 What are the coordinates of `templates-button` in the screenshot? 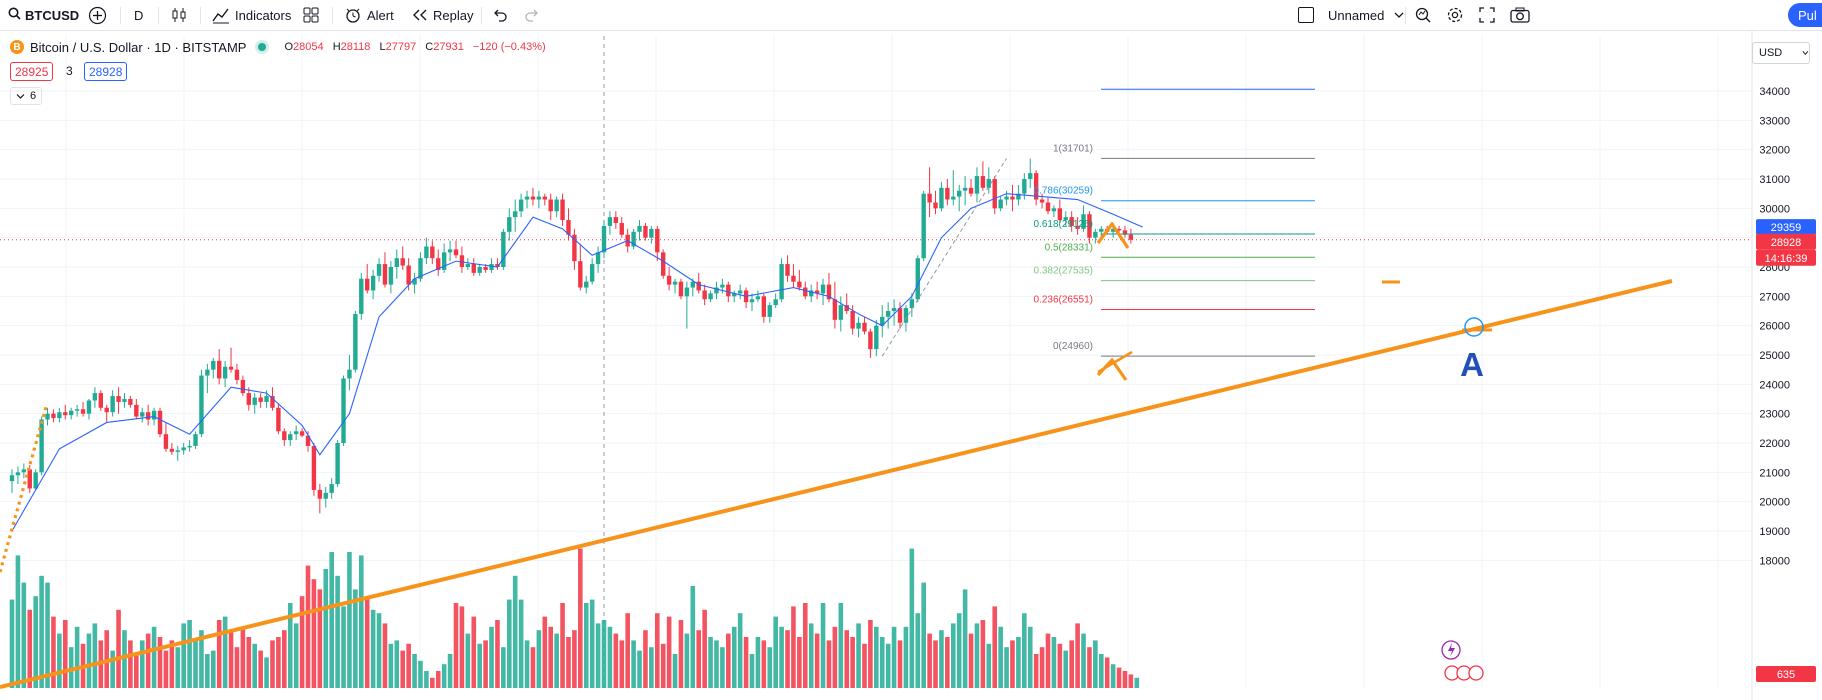 It's located at (311, 15).